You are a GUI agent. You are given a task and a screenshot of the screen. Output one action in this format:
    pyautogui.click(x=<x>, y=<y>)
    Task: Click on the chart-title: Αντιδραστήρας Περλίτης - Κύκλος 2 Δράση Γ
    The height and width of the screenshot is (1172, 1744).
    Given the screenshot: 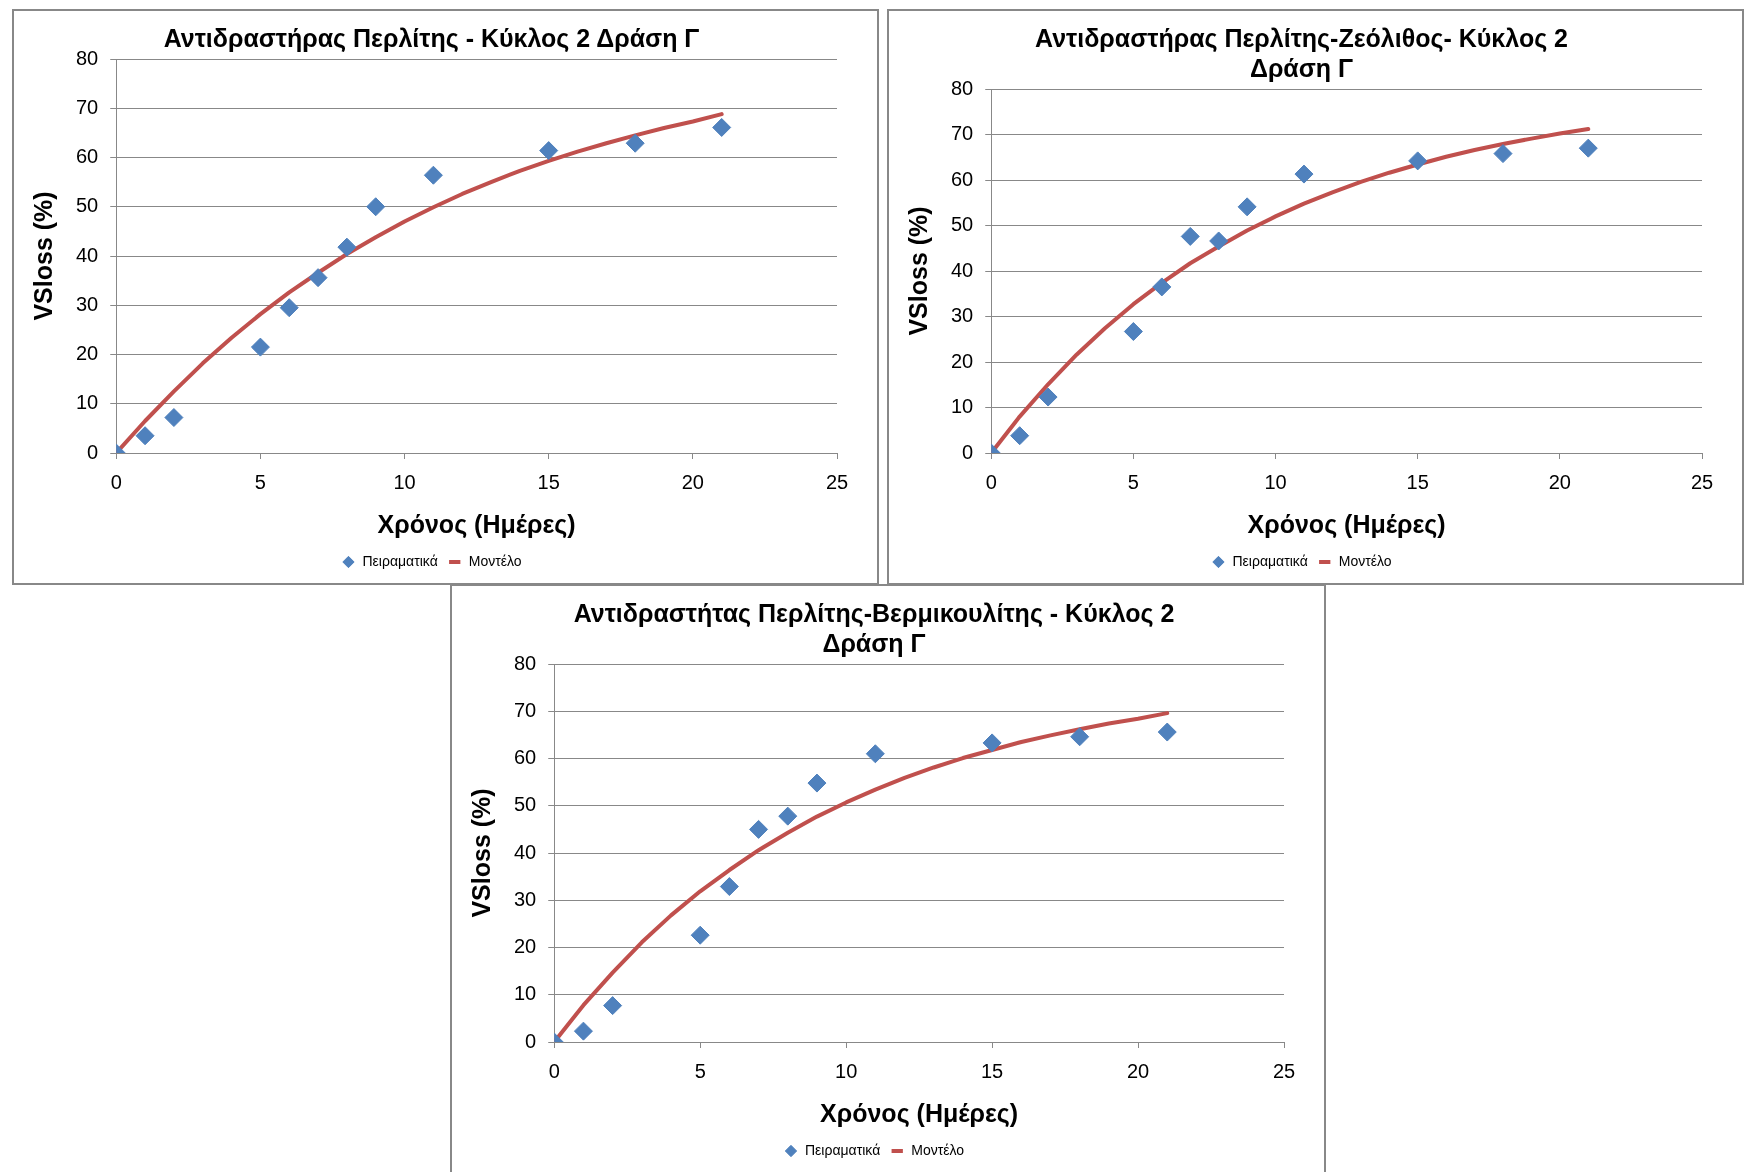 What is the action you would take?
    pyautogui.click(x=431, y=38)
    